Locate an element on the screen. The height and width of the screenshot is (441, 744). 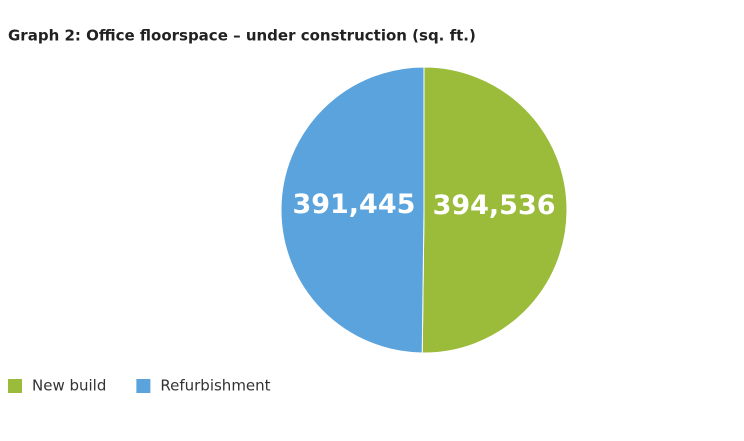
legend-label: New build is located at coordinates (69, 386).